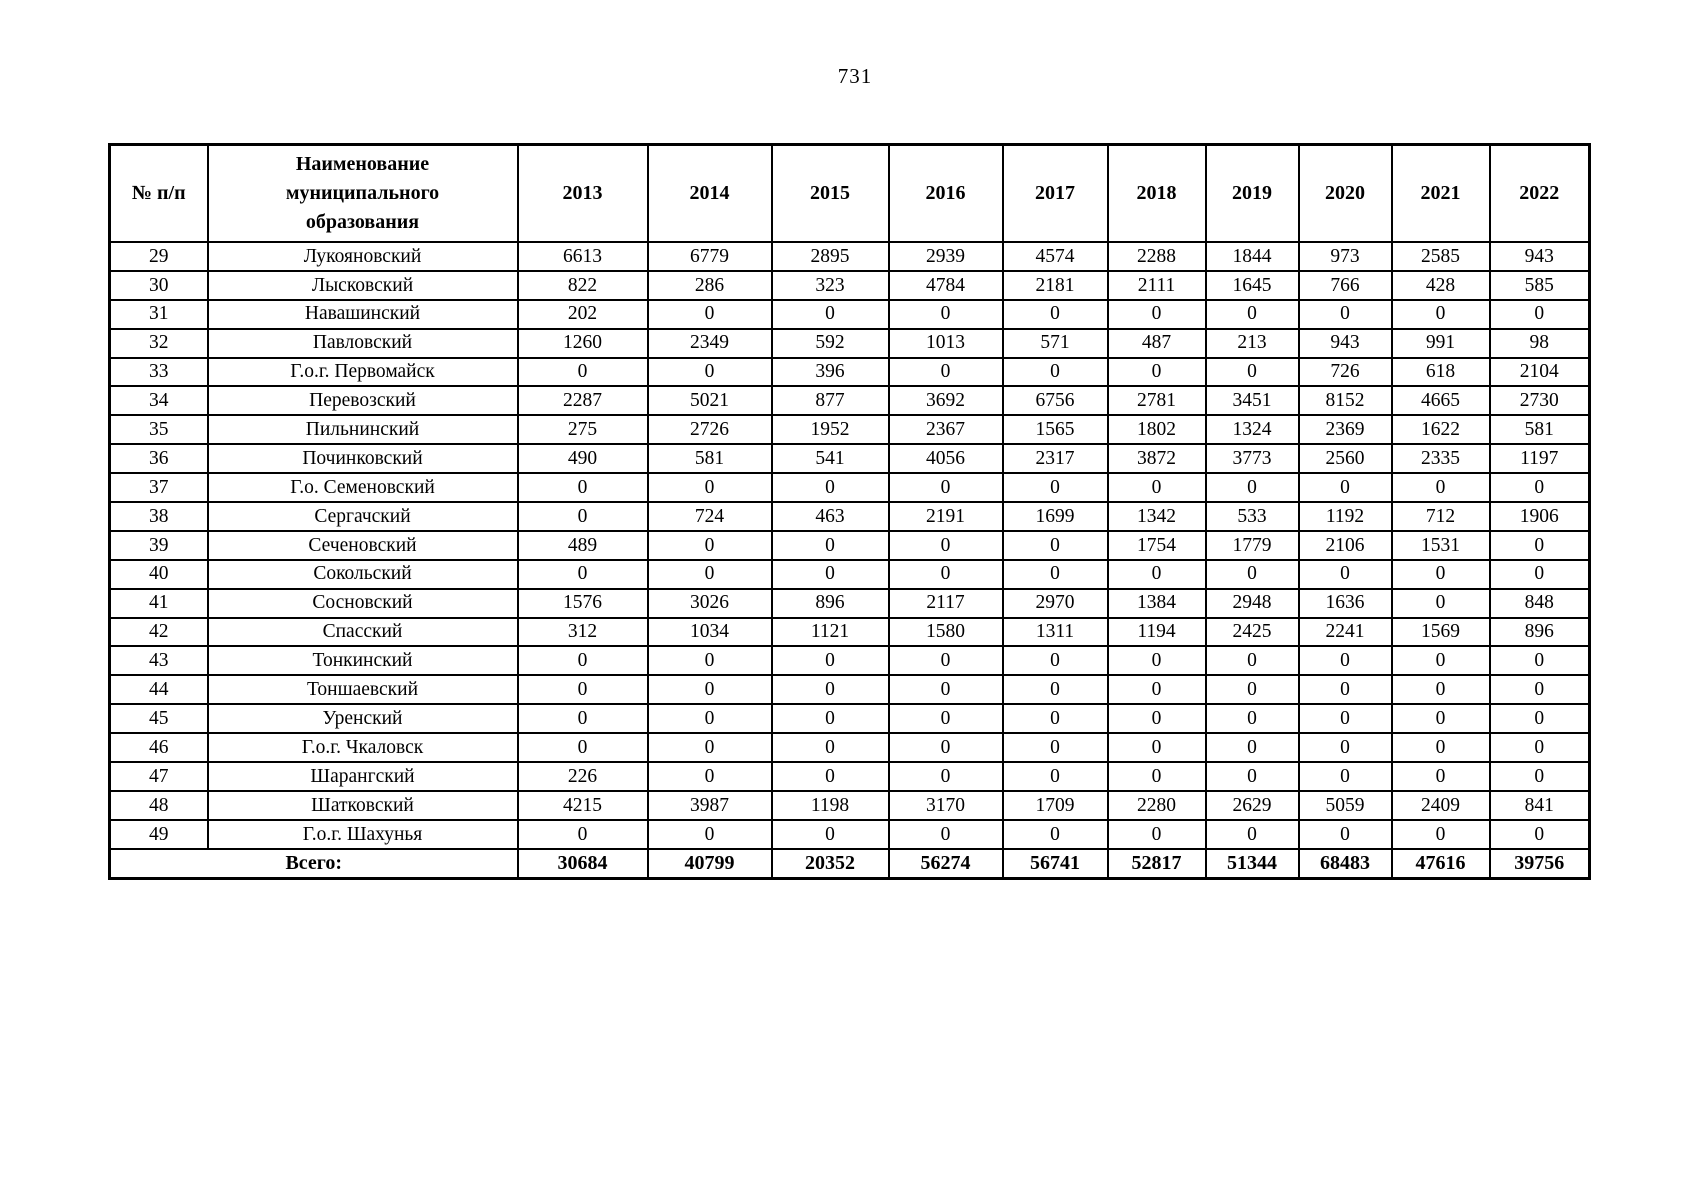 The height and width of the screenshot is (1200, 1697). I want to click on municipality-name: Павловский, so click(362, 343).